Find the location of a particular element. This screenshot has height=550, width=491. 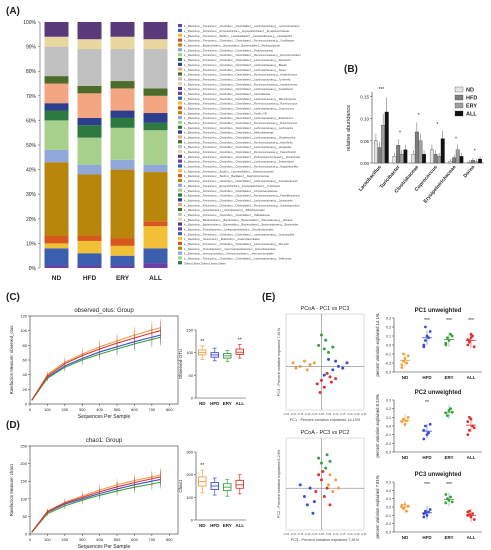

rarefaction-ytick-label: 200 is located at coordinates (23, 463).